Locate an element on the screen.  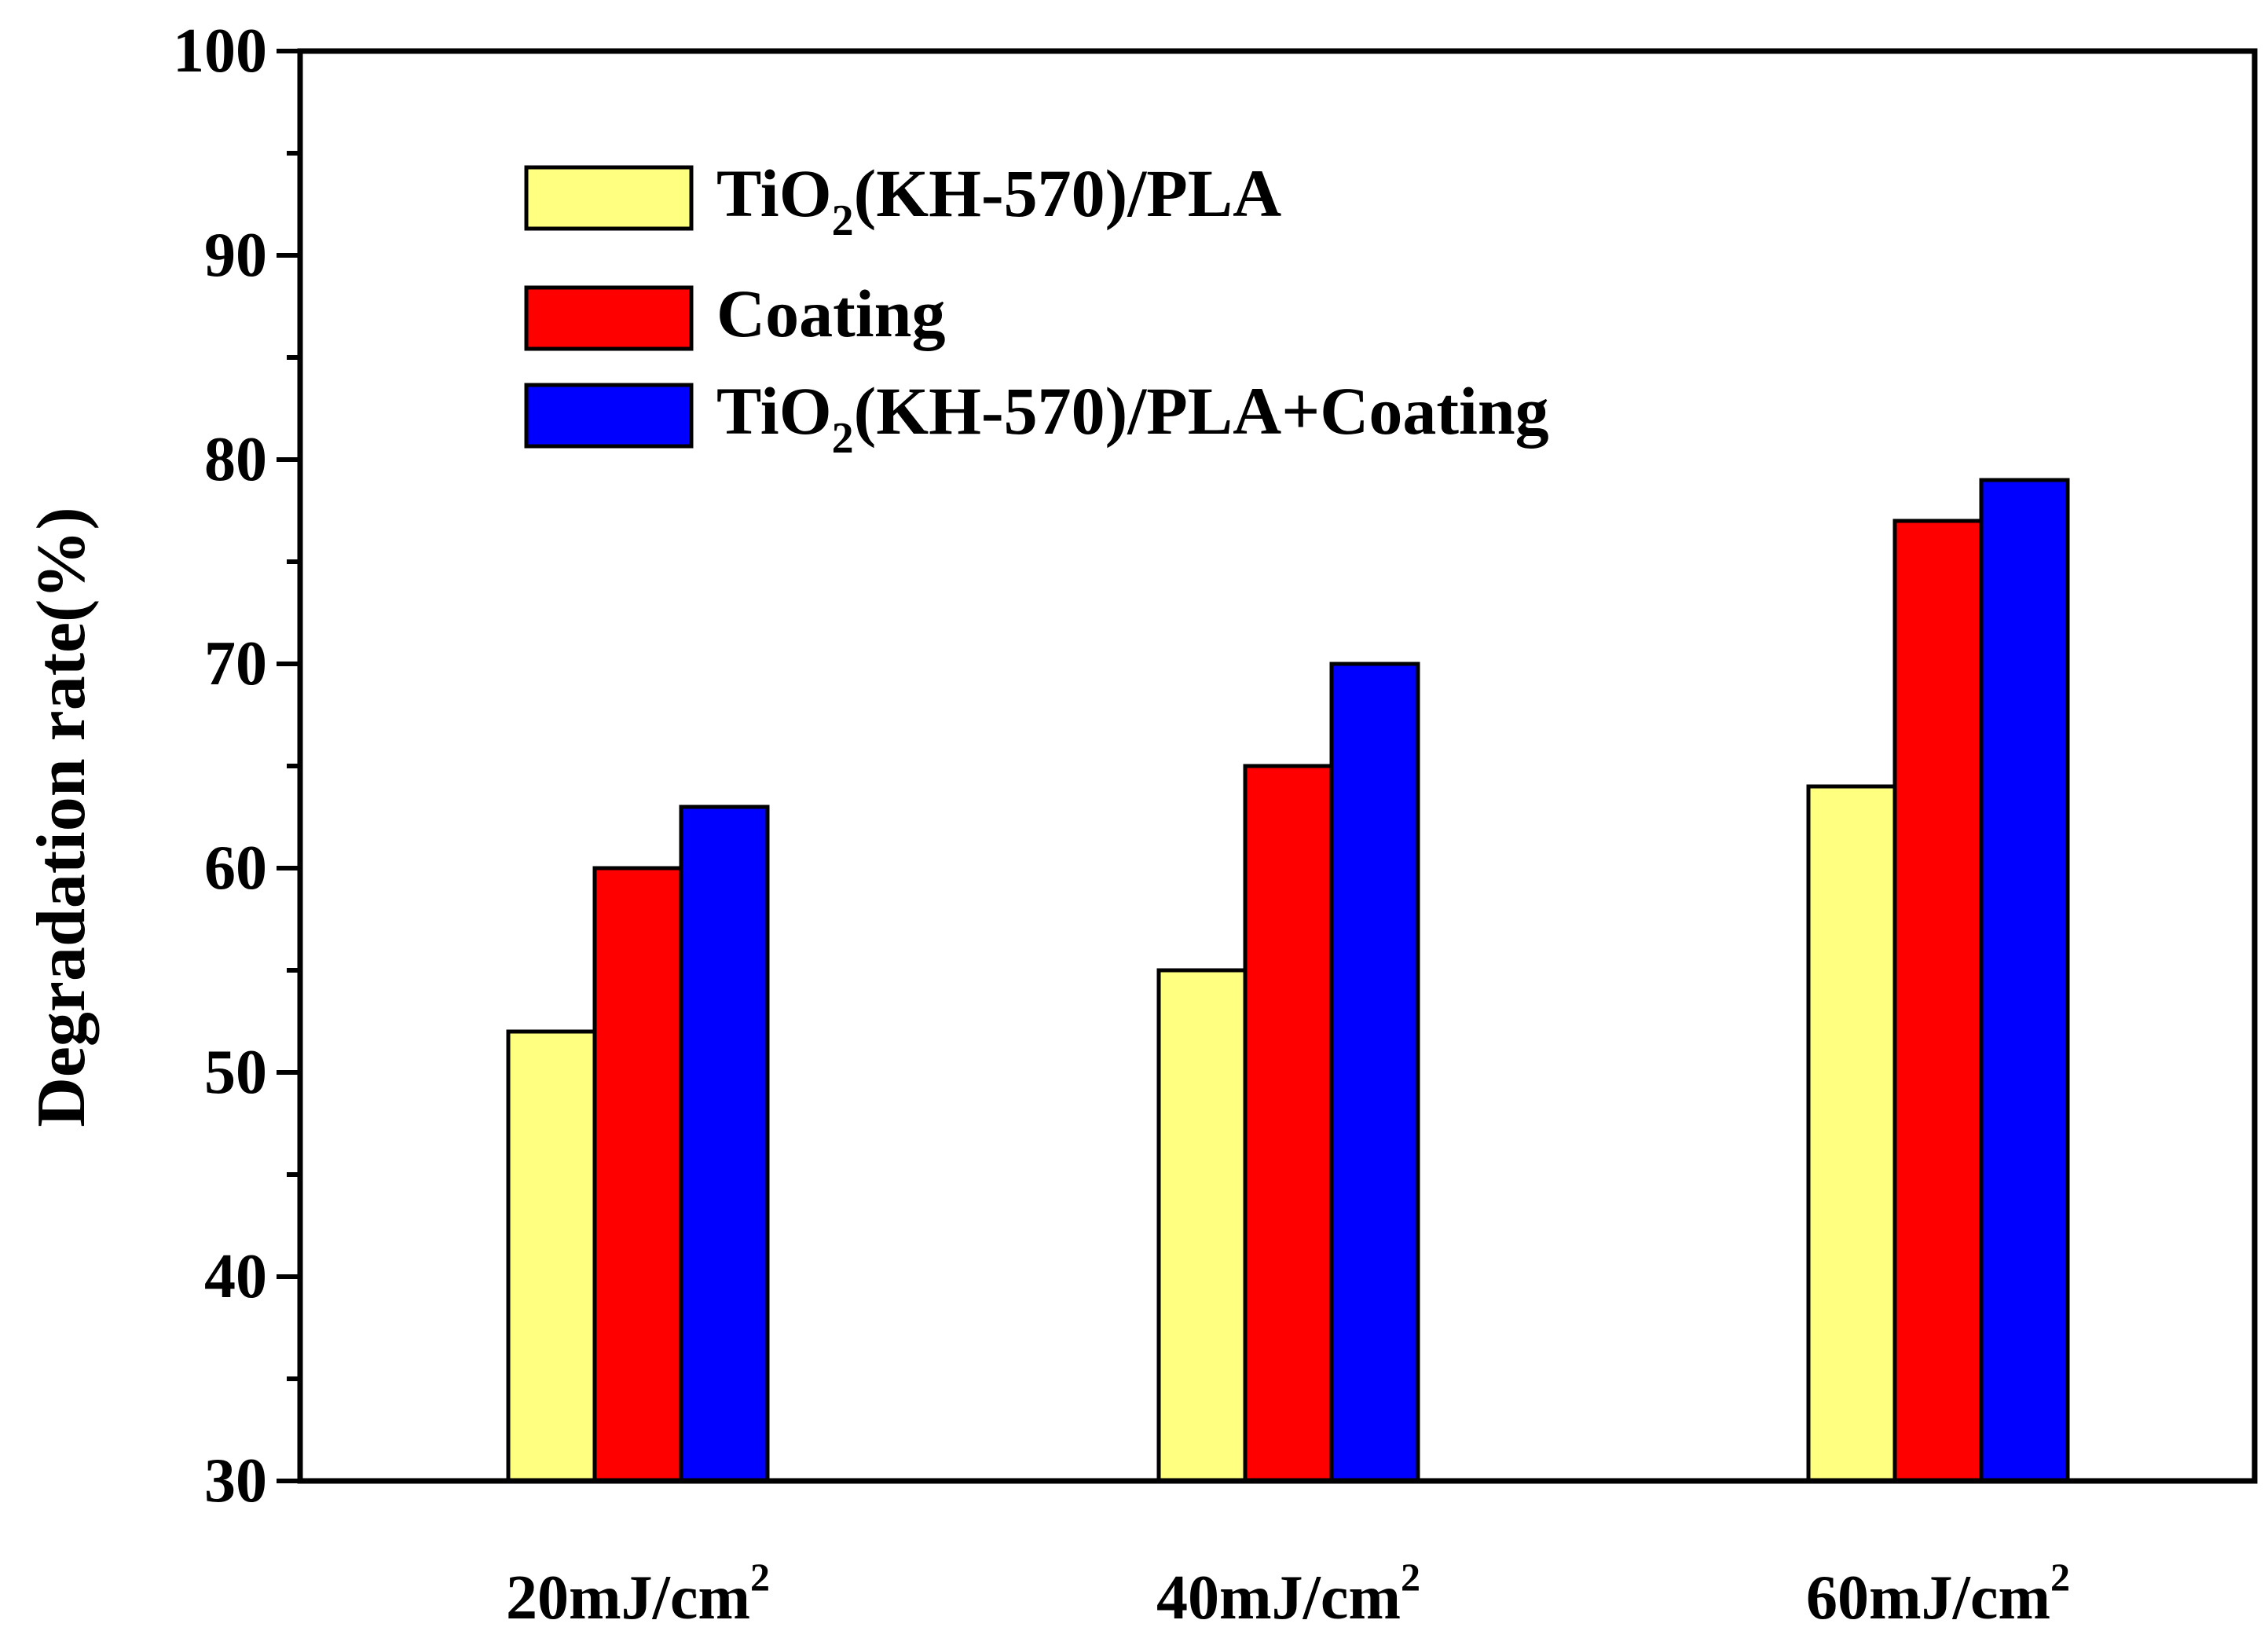
x-tick-label-2: 40mJ/cm2 is located at coordinates (1288, 1594).